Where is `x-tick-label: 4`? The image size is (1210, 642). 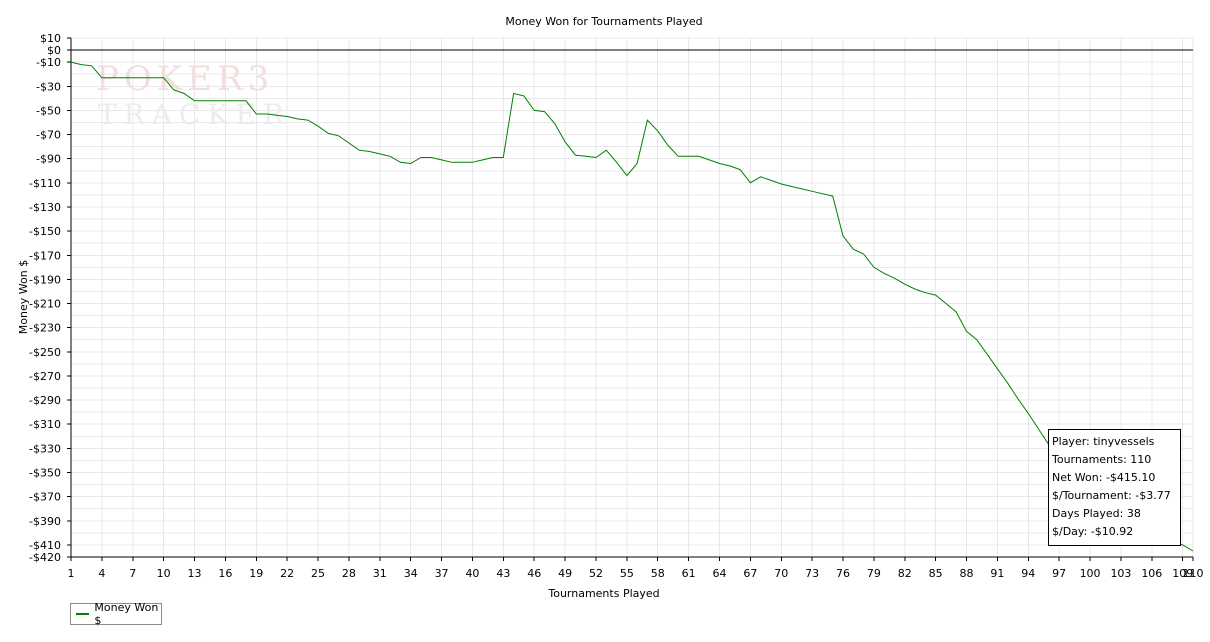
x-tick-label: 4 is located at coordinates (101, 573).